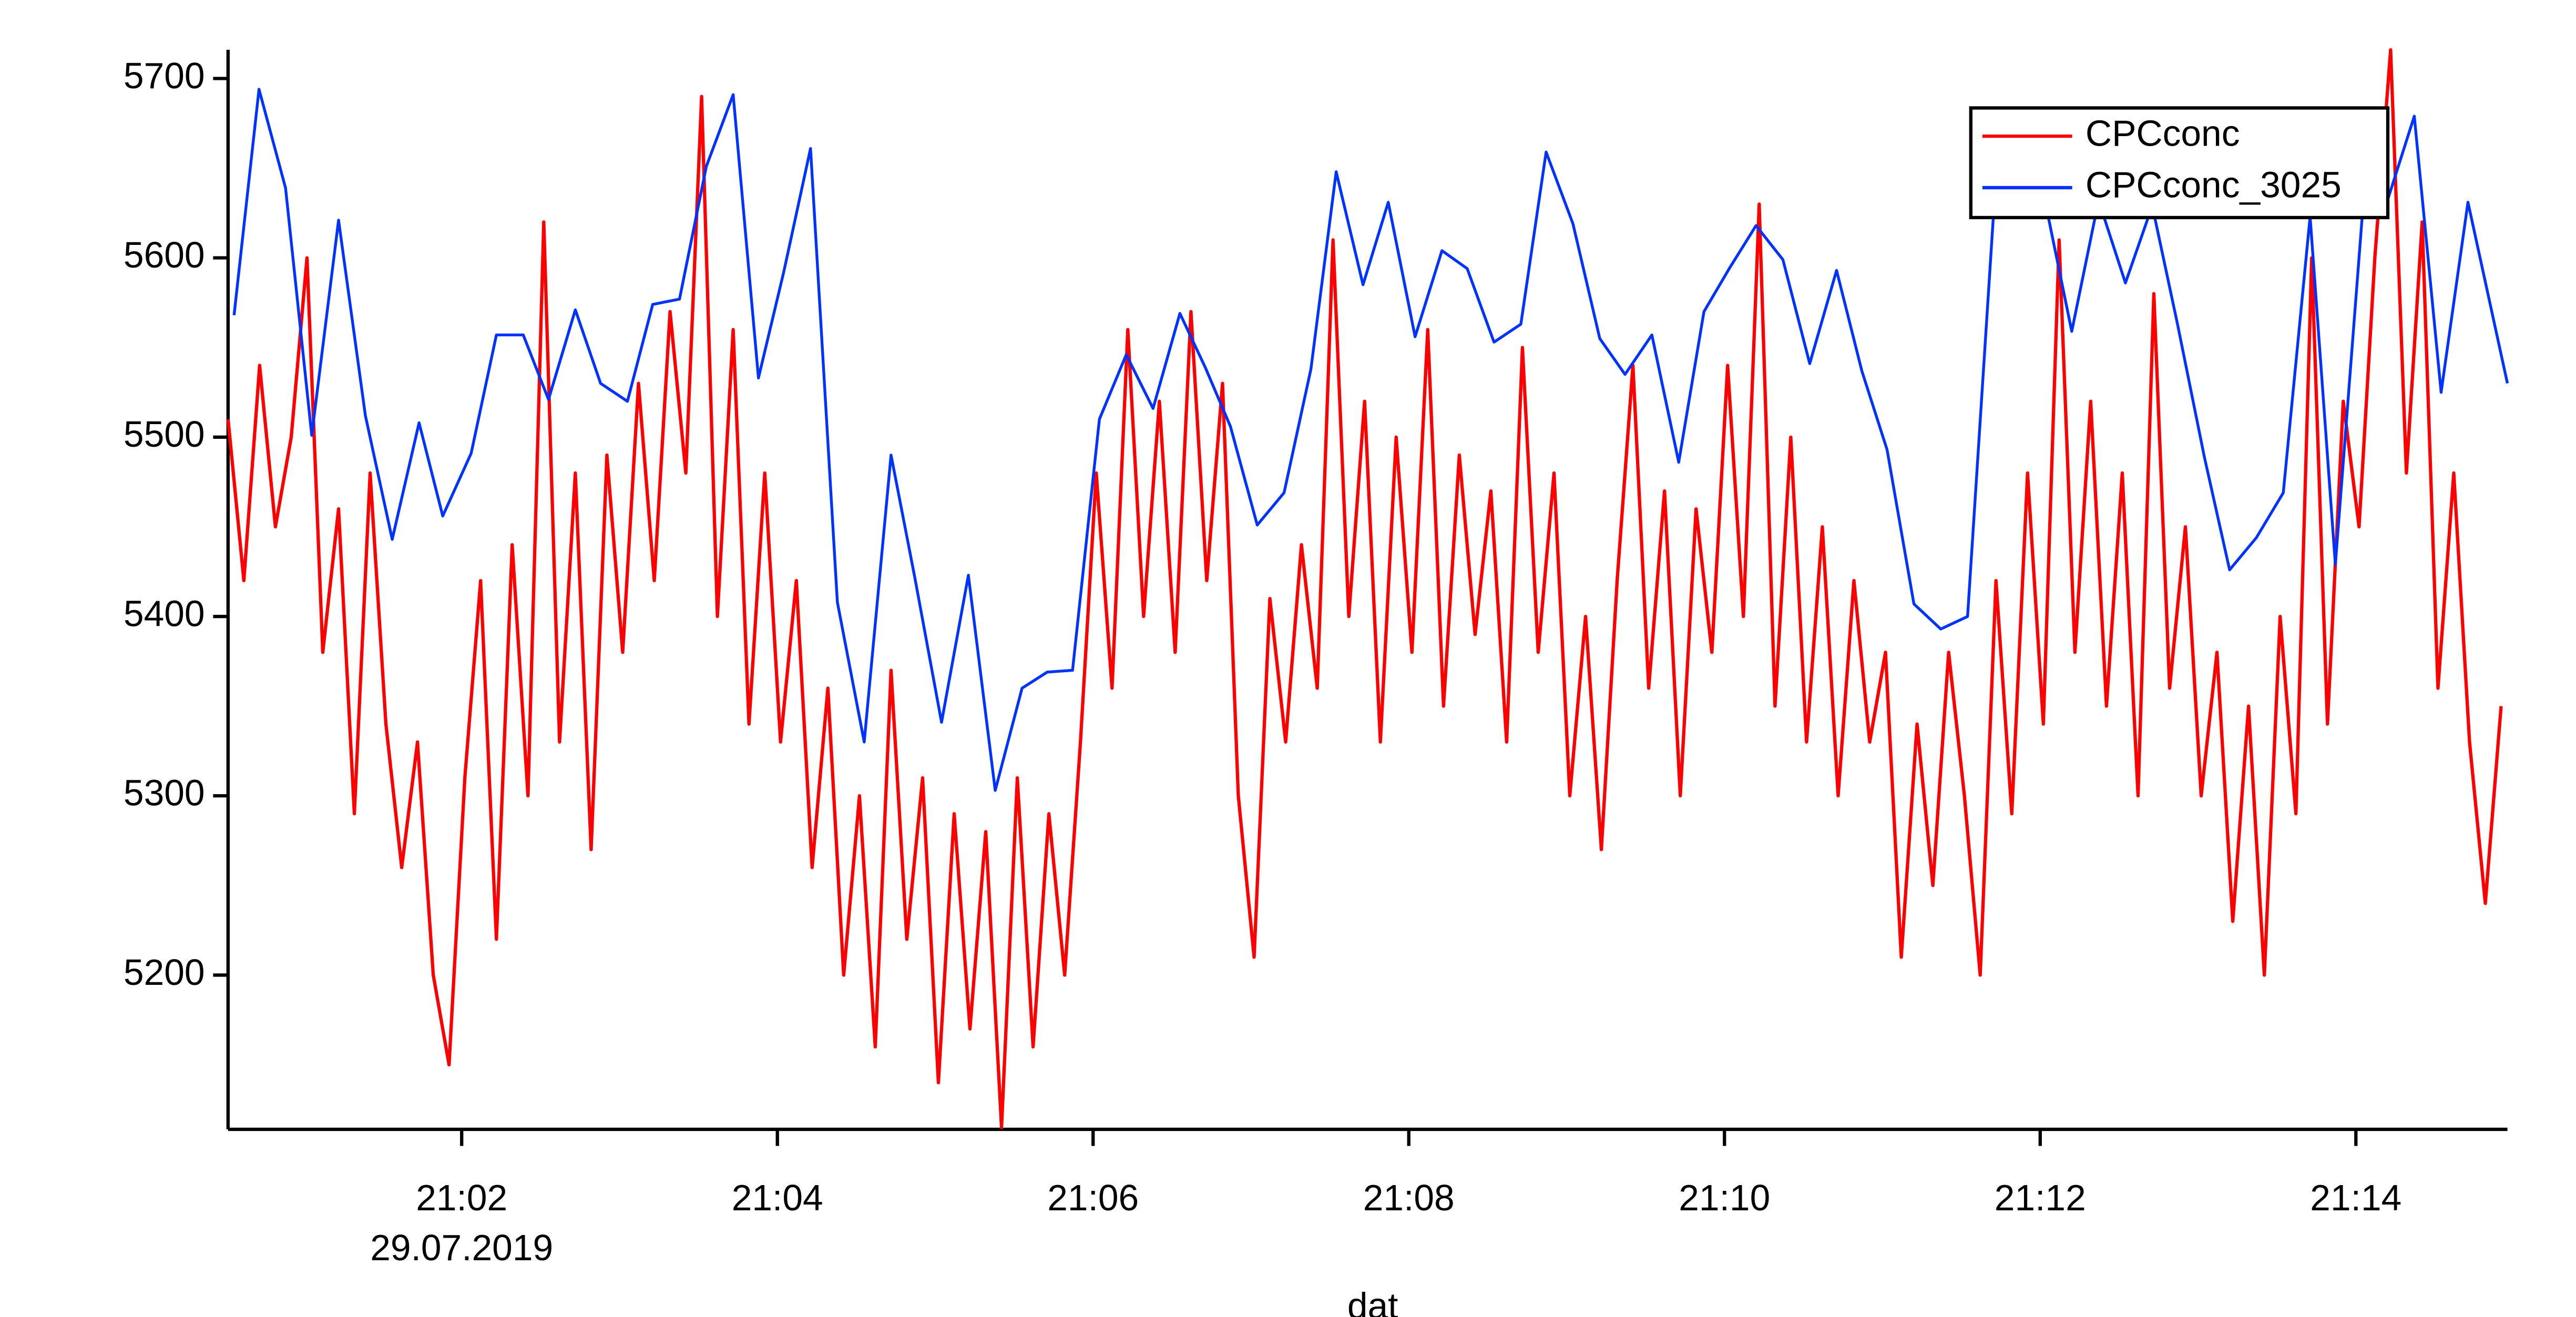 The width and height of the screenshot is (2576, 1317). Describe the element at coordinates (1372, 1301) in the screenshot. I see `x-axis-label: dat` at that location.